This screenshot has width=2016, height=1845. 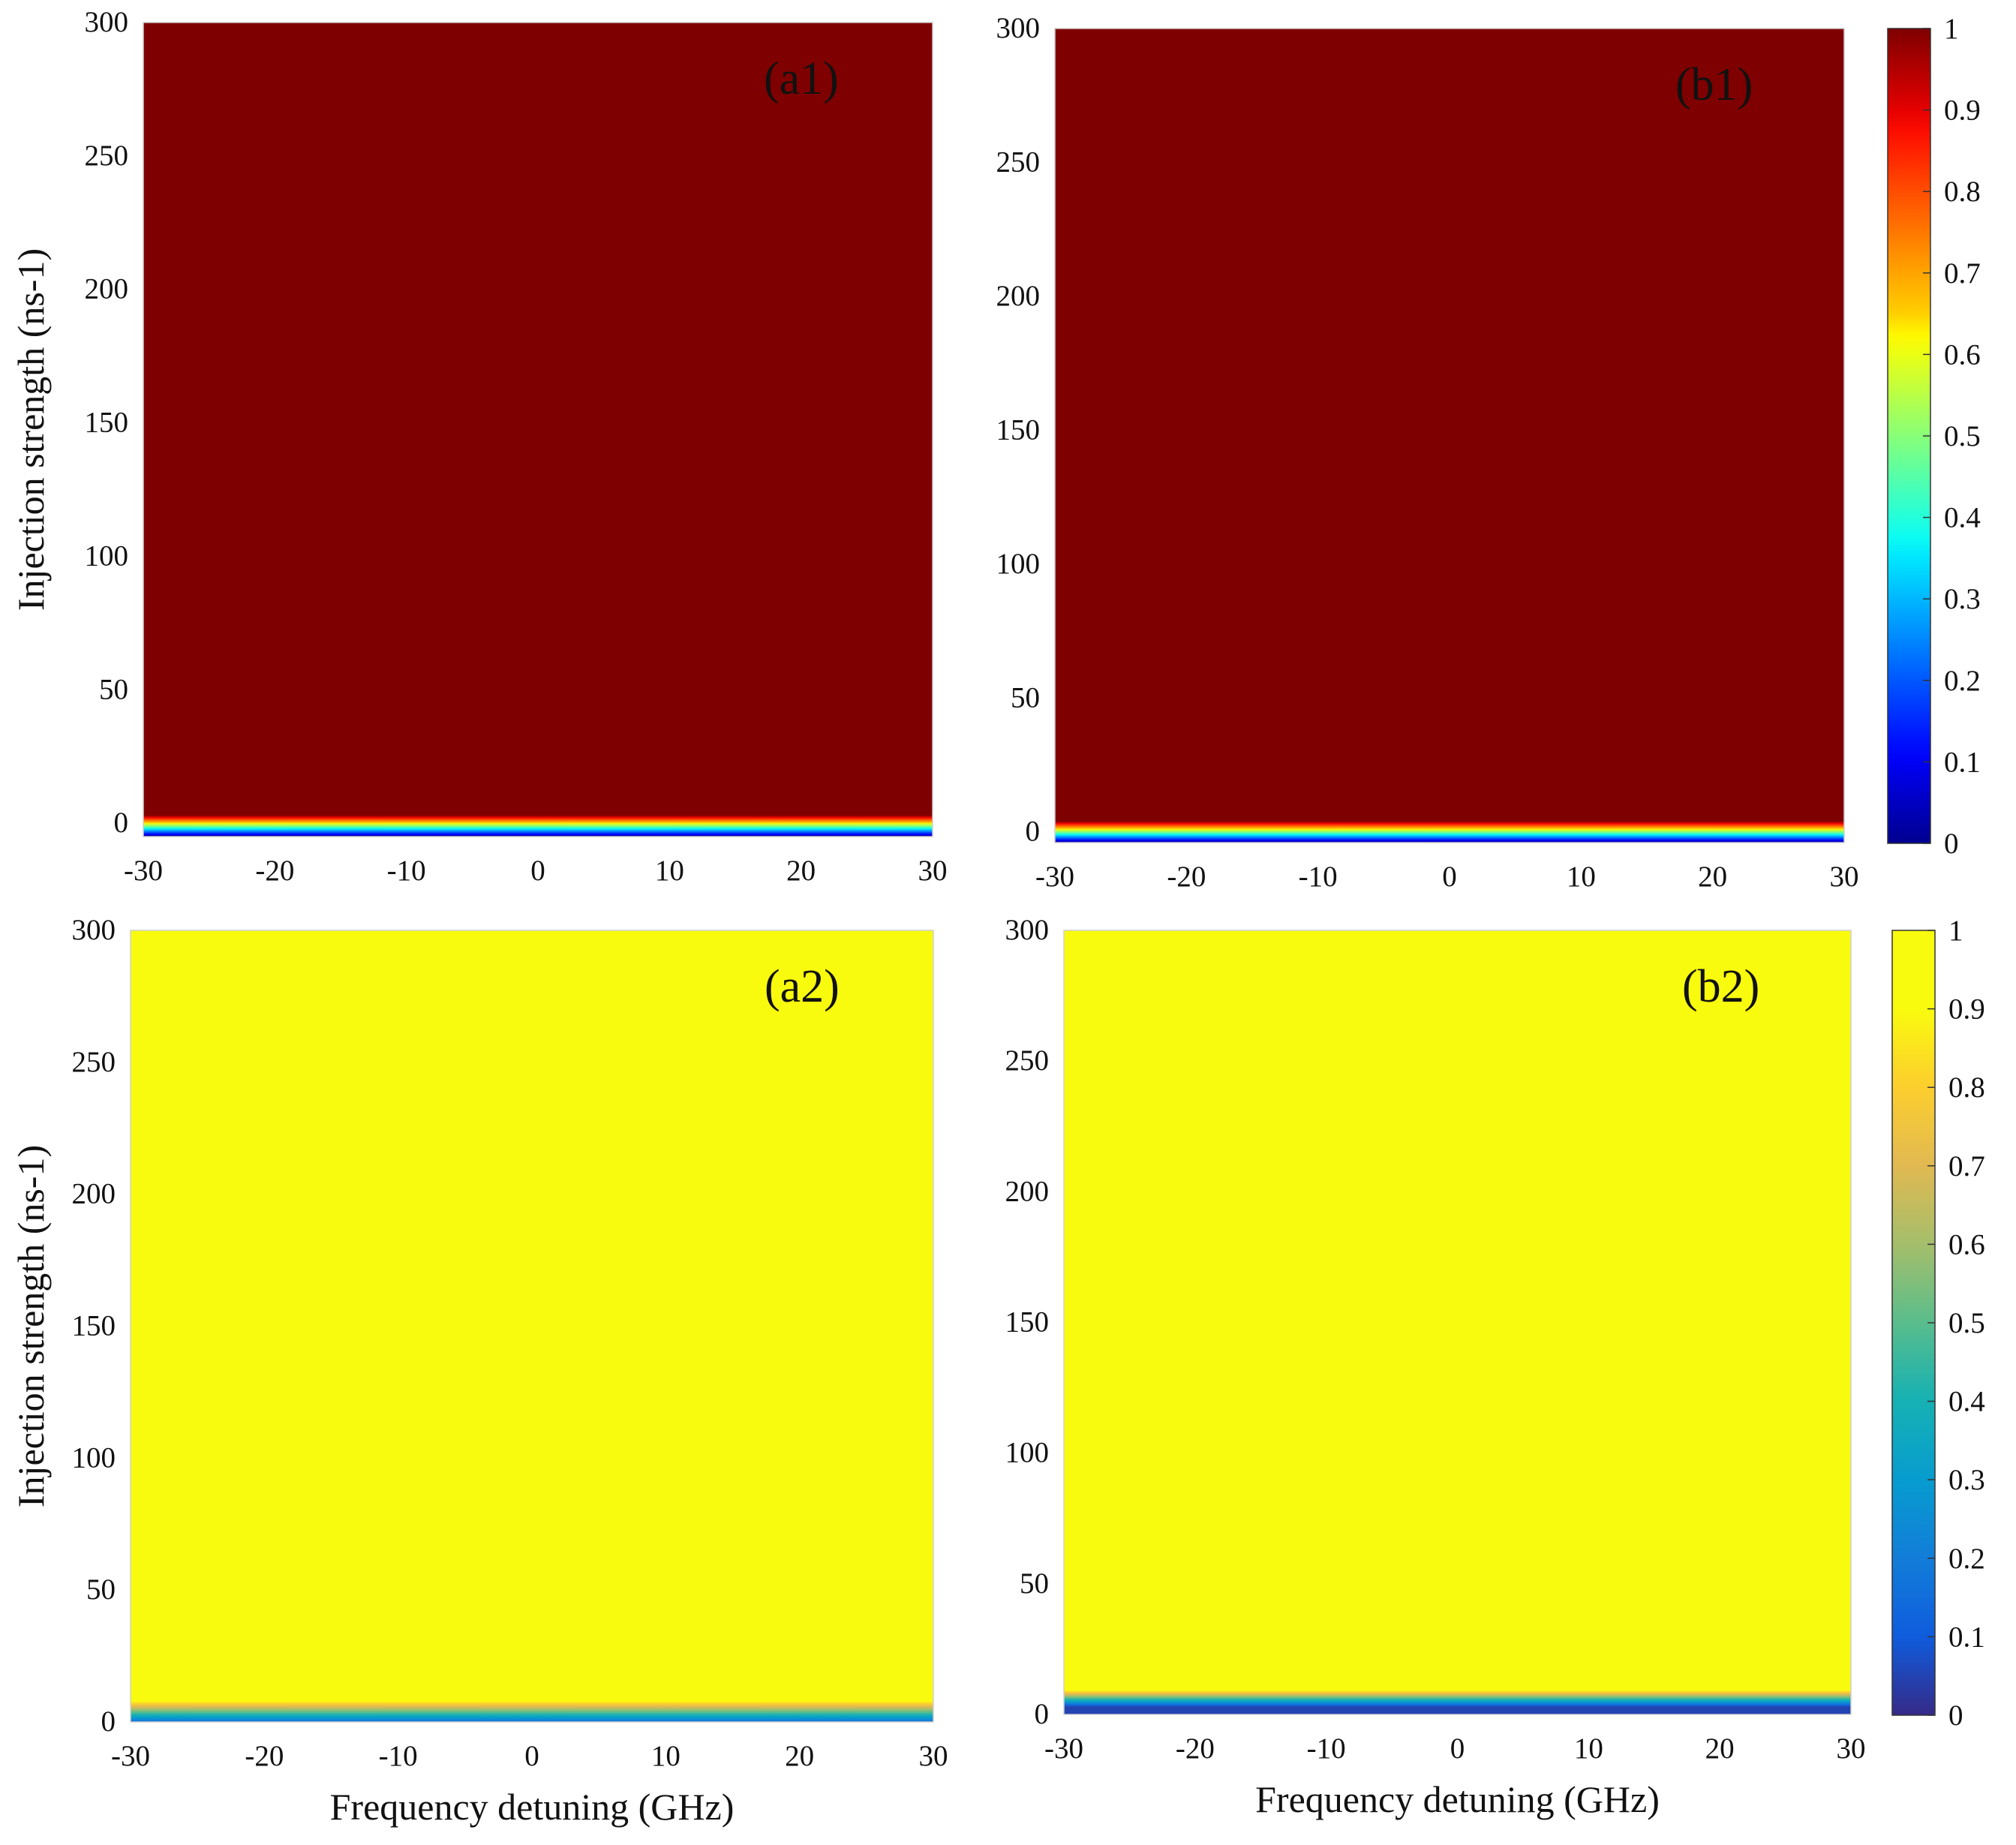 I want to click on colorbar-cb-bottom: 1 0.9 0.8 0.7 0.6 0.5 0.4 0.3 0.2 0.1 0, so click(x=1938, y=1323).